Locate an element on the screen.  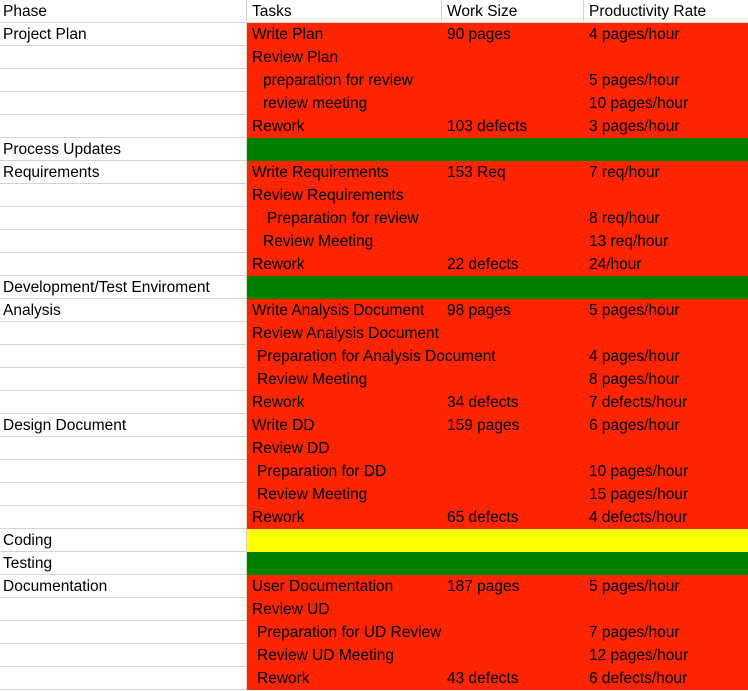
work-size-cell: 159 pages is located at coordinates (483, 425).